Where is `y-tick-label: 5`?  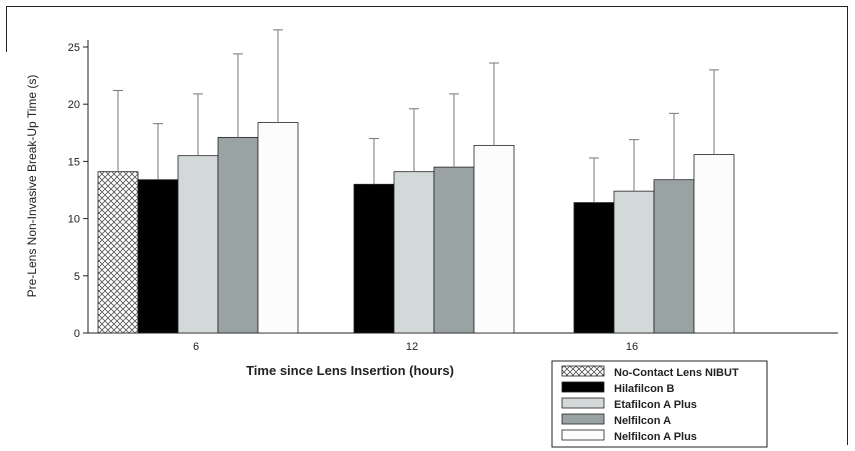 y-tick-label: 5 is located at coordinates (77, 277).